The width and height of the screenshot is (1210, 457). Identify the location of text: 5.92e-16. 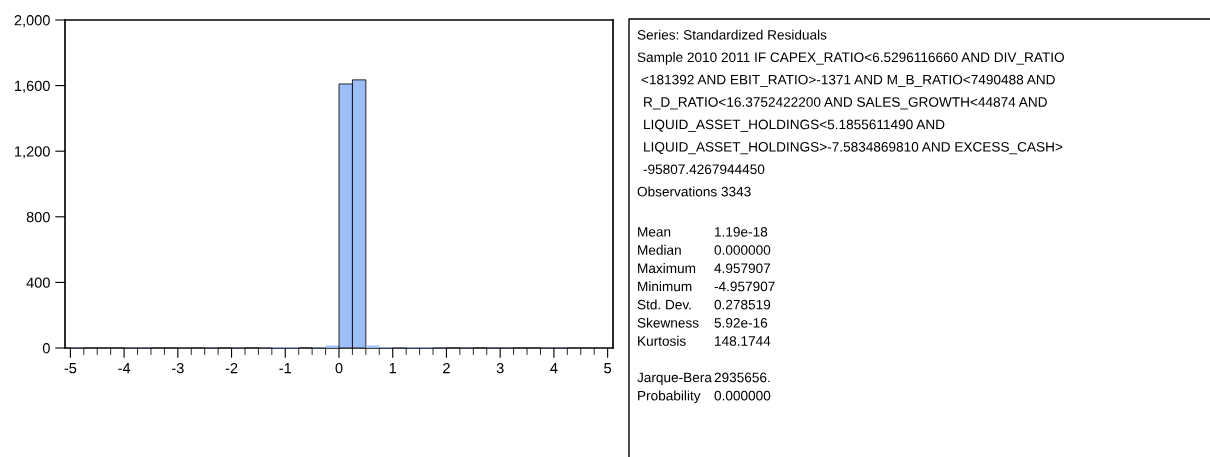
(741, 323).